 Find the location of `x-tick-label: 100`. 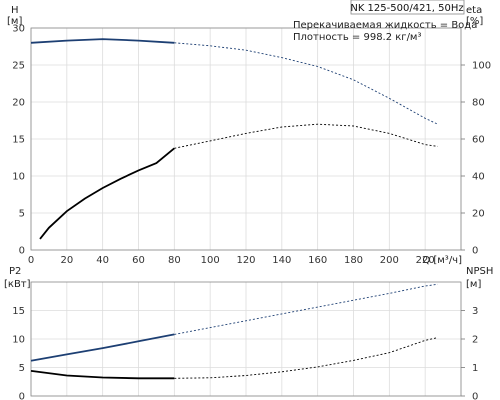

x-tick-label: 100 is located at coordinates (210, 260).